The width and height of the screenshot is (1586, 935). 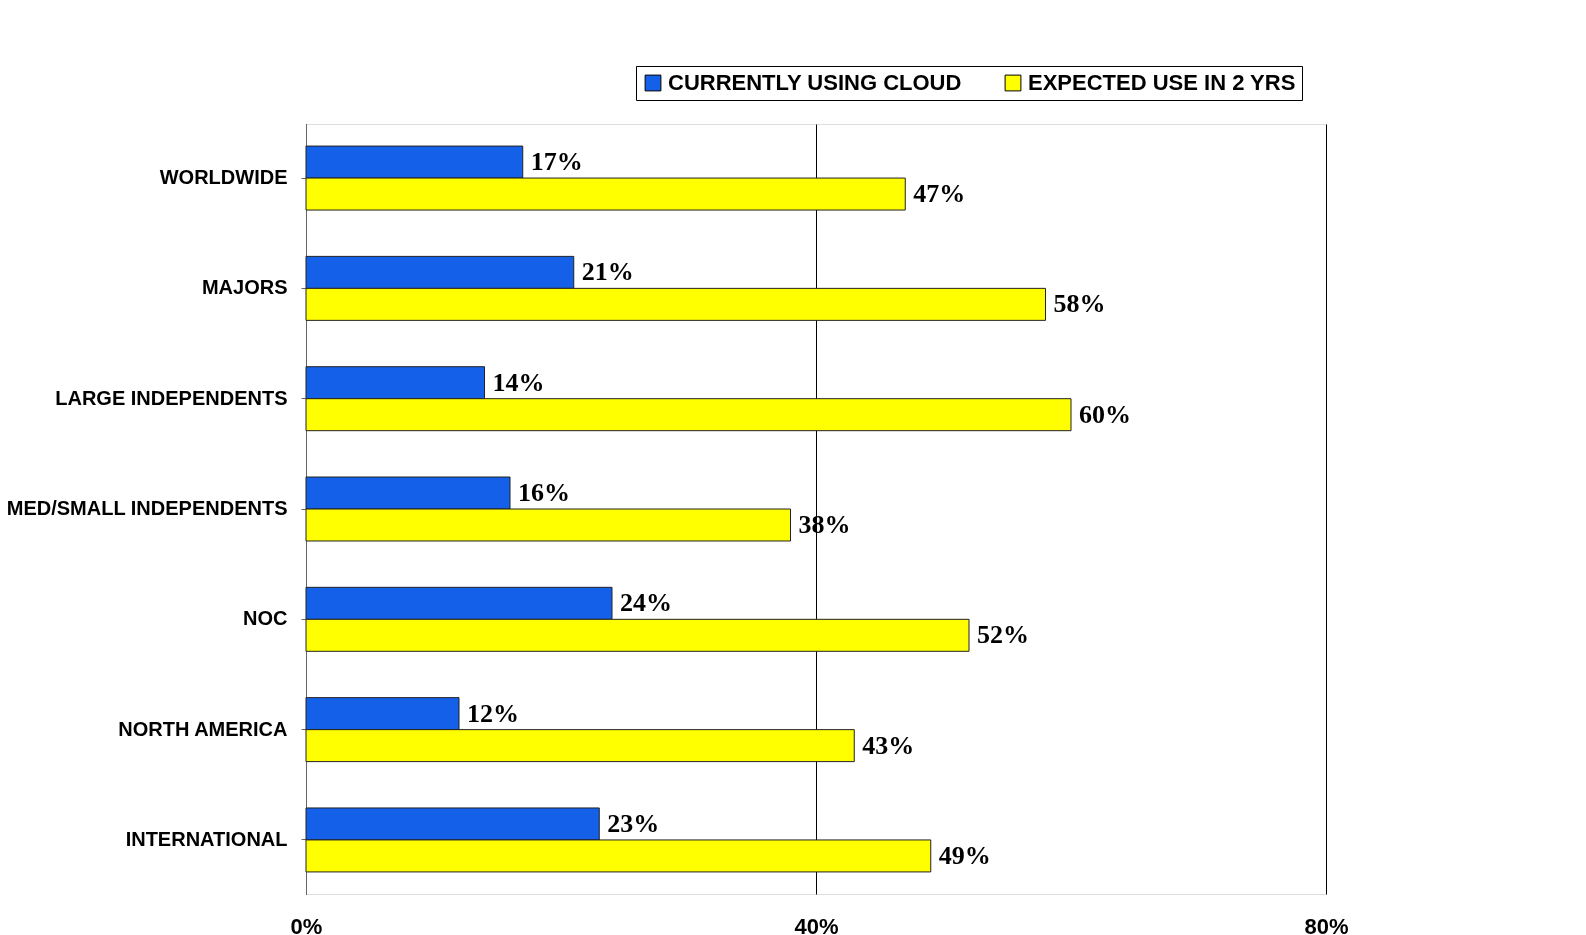 I want to click on y-tick-label: WORLDWIDE, so click(x=223, y=177).